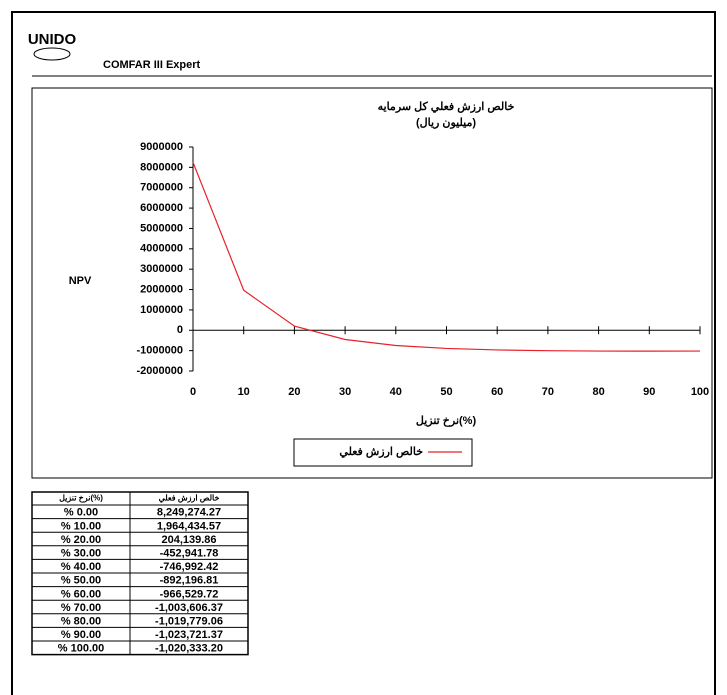 The width and height of the screenshot is (727, 695). I want to click on table-cell: % 50.00, so click(81, 581).